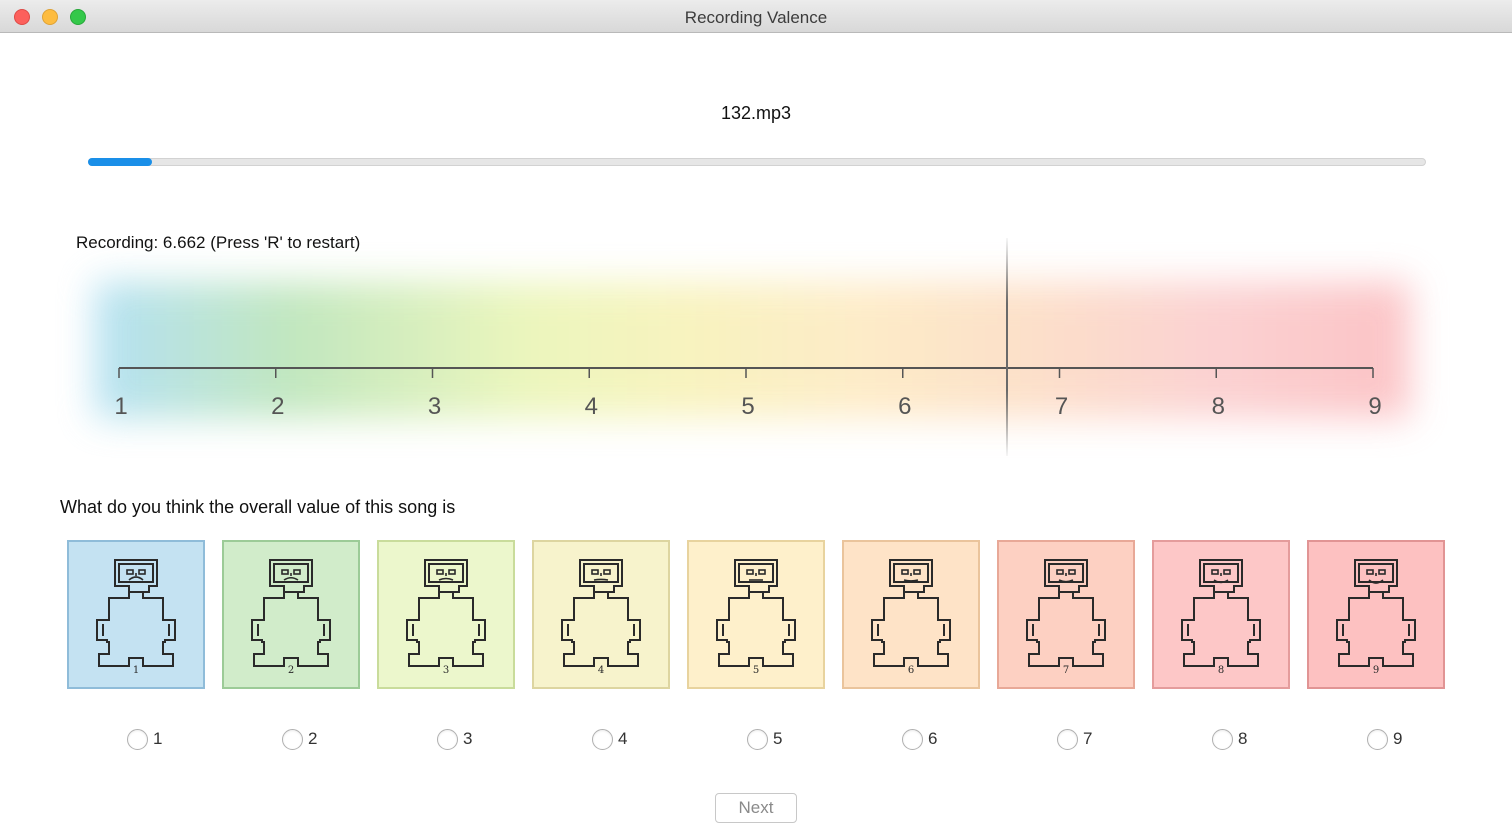 The image size is (1512, 832). I want to click on zoom-window-button, so click(78, 17).